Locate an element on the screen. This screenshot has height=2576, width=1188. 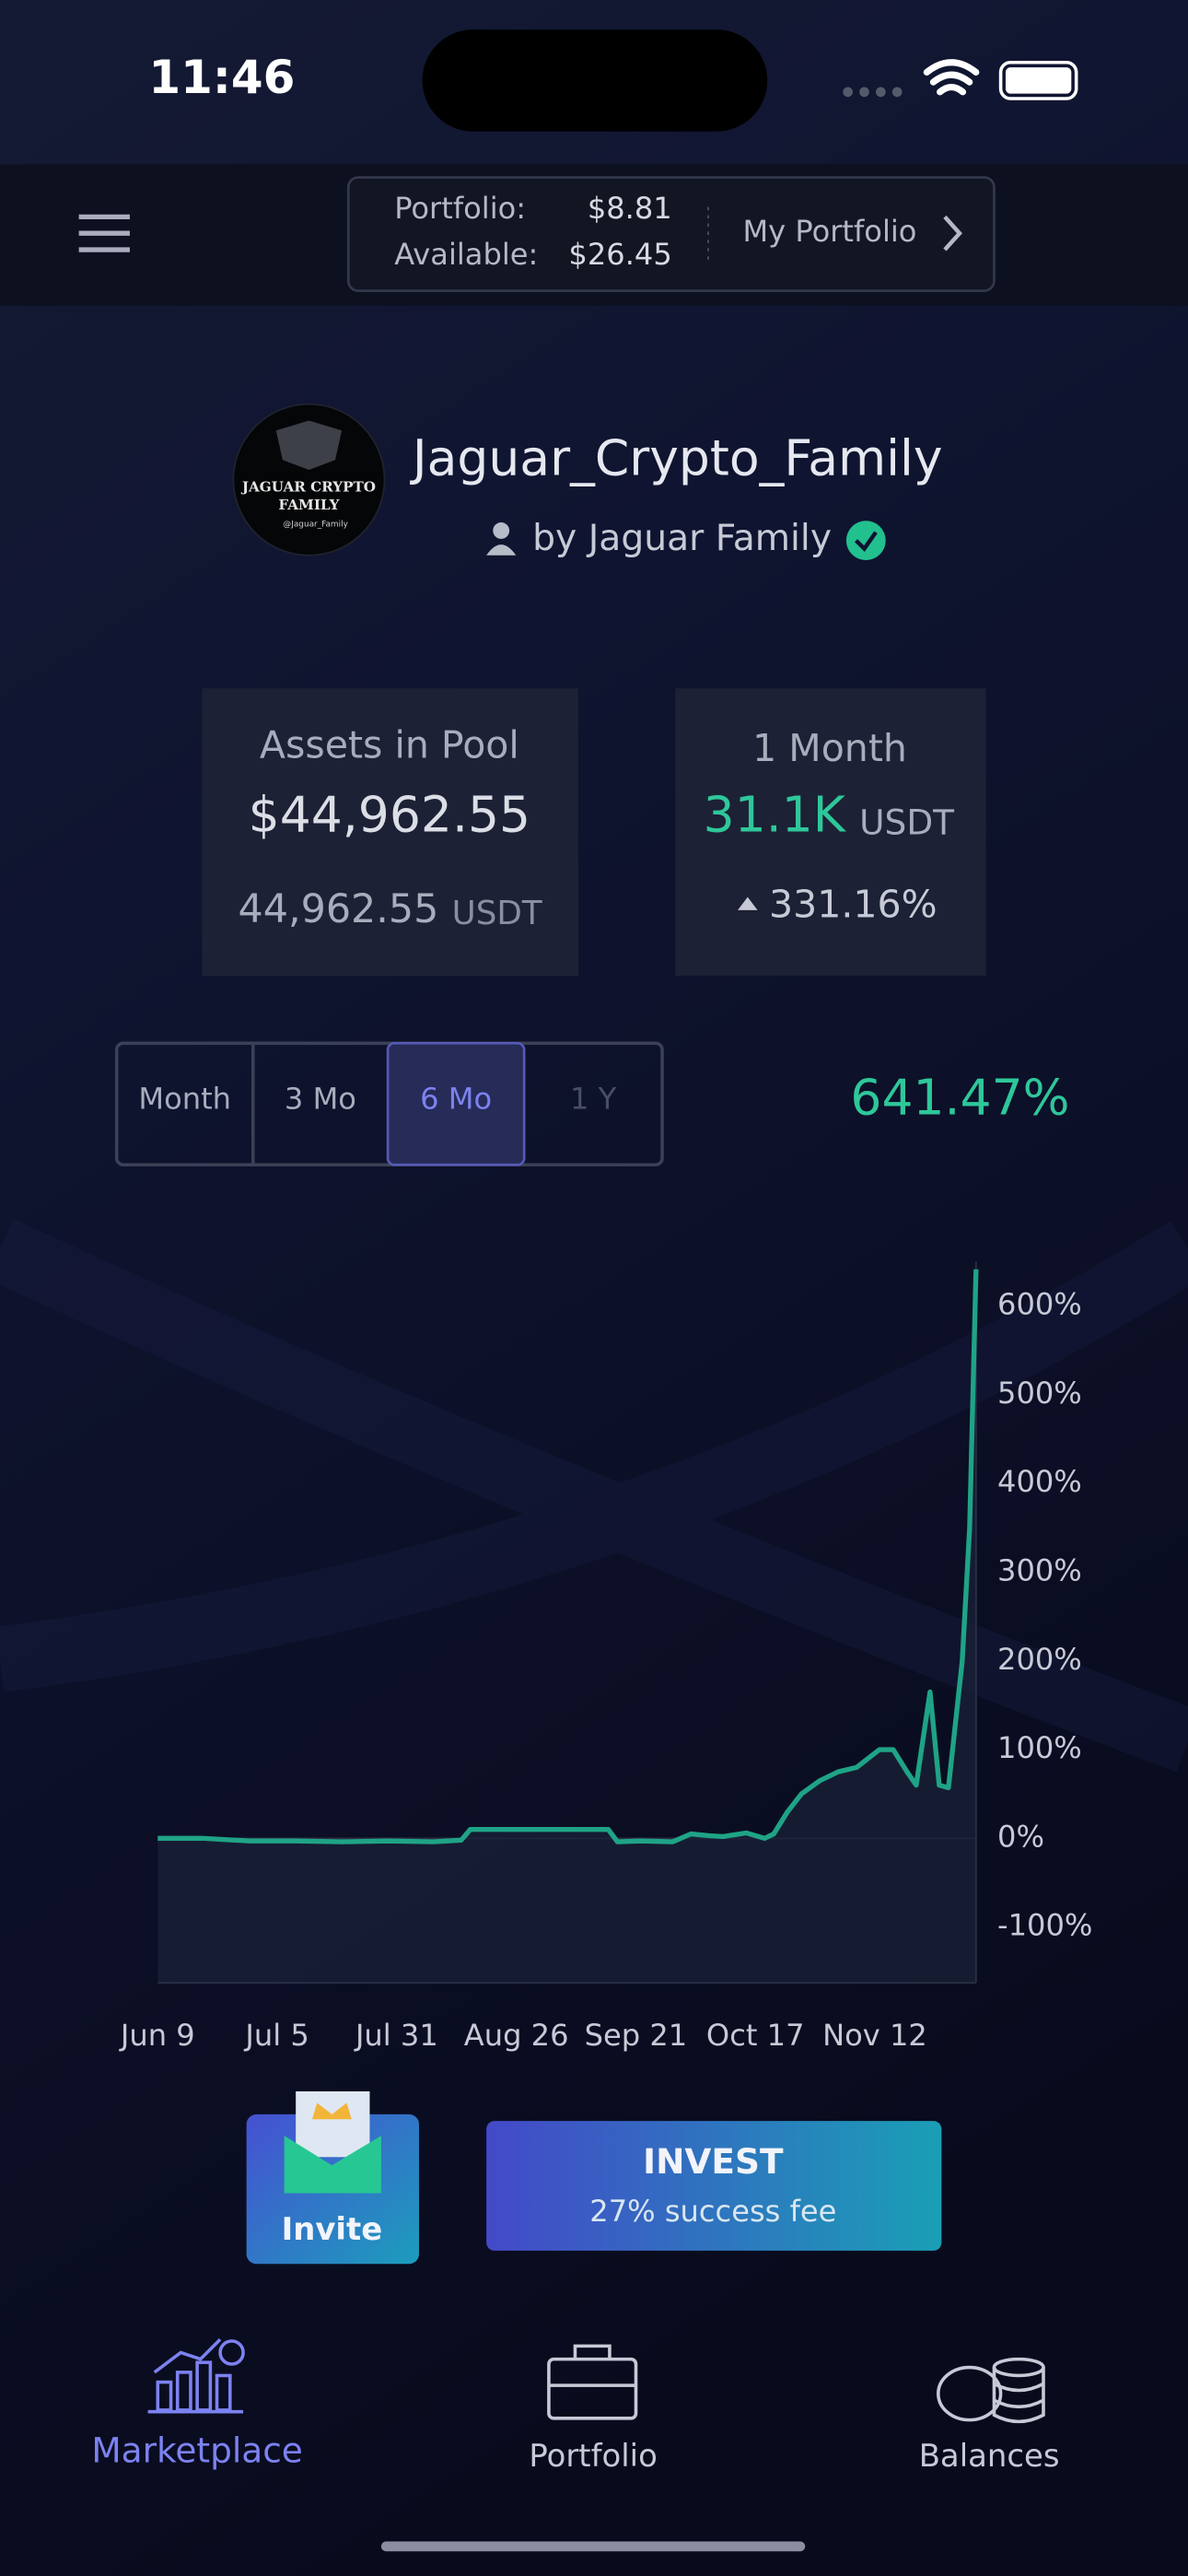
avatar-art is located at coordinates (309, 445).